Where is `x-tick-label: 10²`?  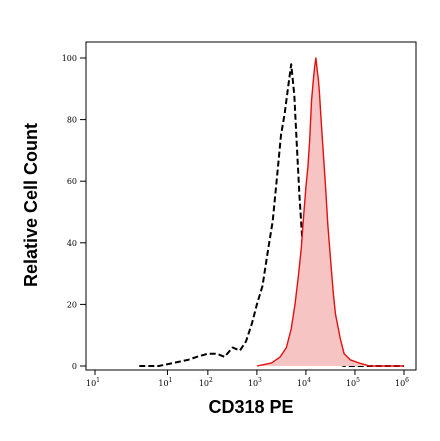
x-tick-label: 10² is located at coordinates (206, 382).